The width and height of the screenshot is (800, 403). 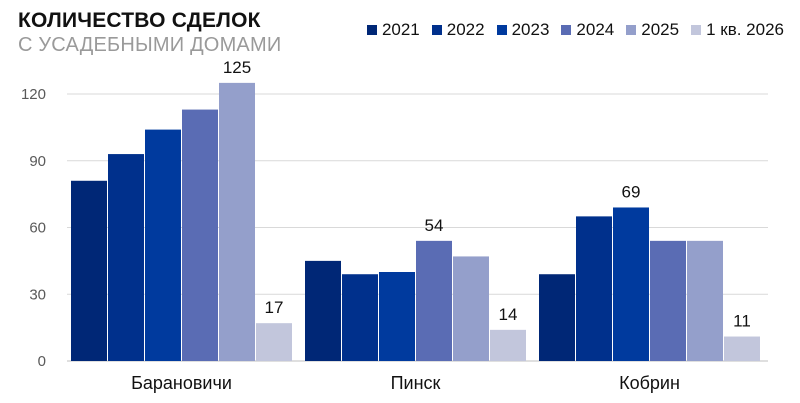 I want to click on category-label: Барановичи, so click(x=181, y=383).